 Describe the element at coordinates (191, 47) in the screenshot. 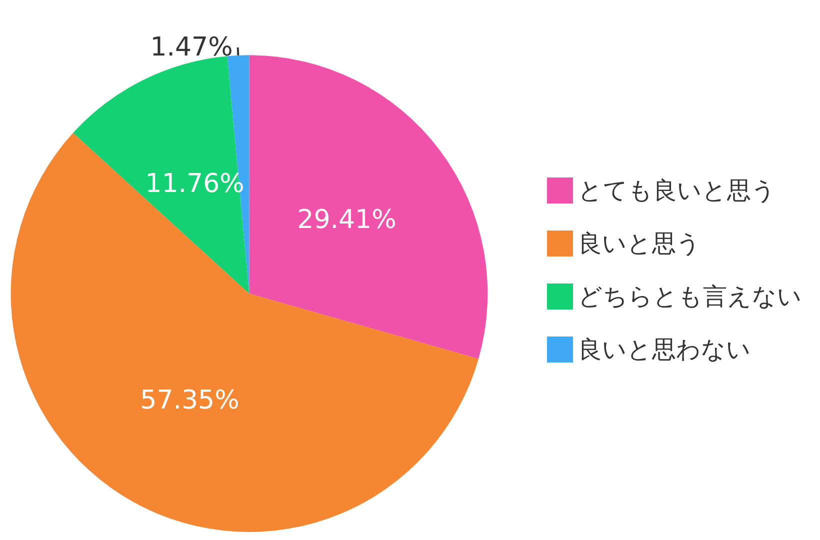

I see `data-label: 1.47%` at that location.